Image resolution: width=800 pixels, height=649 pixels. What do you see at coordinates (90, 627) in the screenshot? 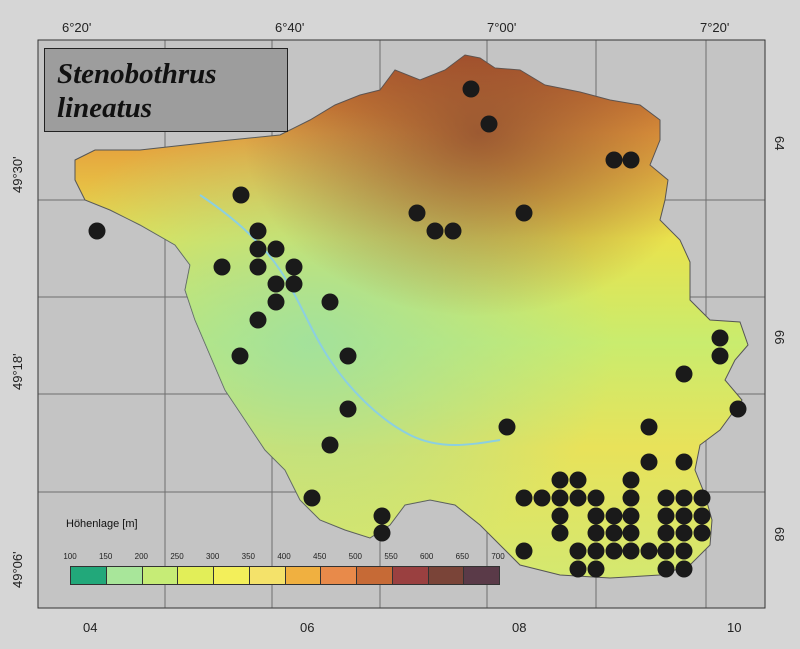
I see `bottom-label-1: 04` at bounding box center [90, 627].